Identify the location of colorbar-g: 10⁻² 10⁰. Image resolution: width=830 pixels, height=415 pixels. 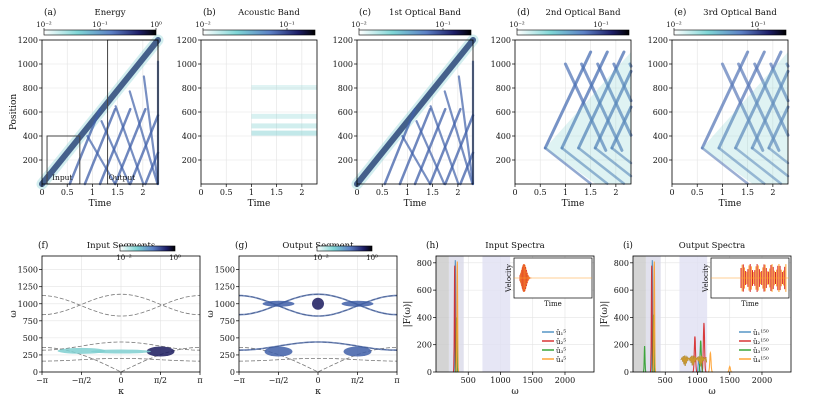
(345, 253).